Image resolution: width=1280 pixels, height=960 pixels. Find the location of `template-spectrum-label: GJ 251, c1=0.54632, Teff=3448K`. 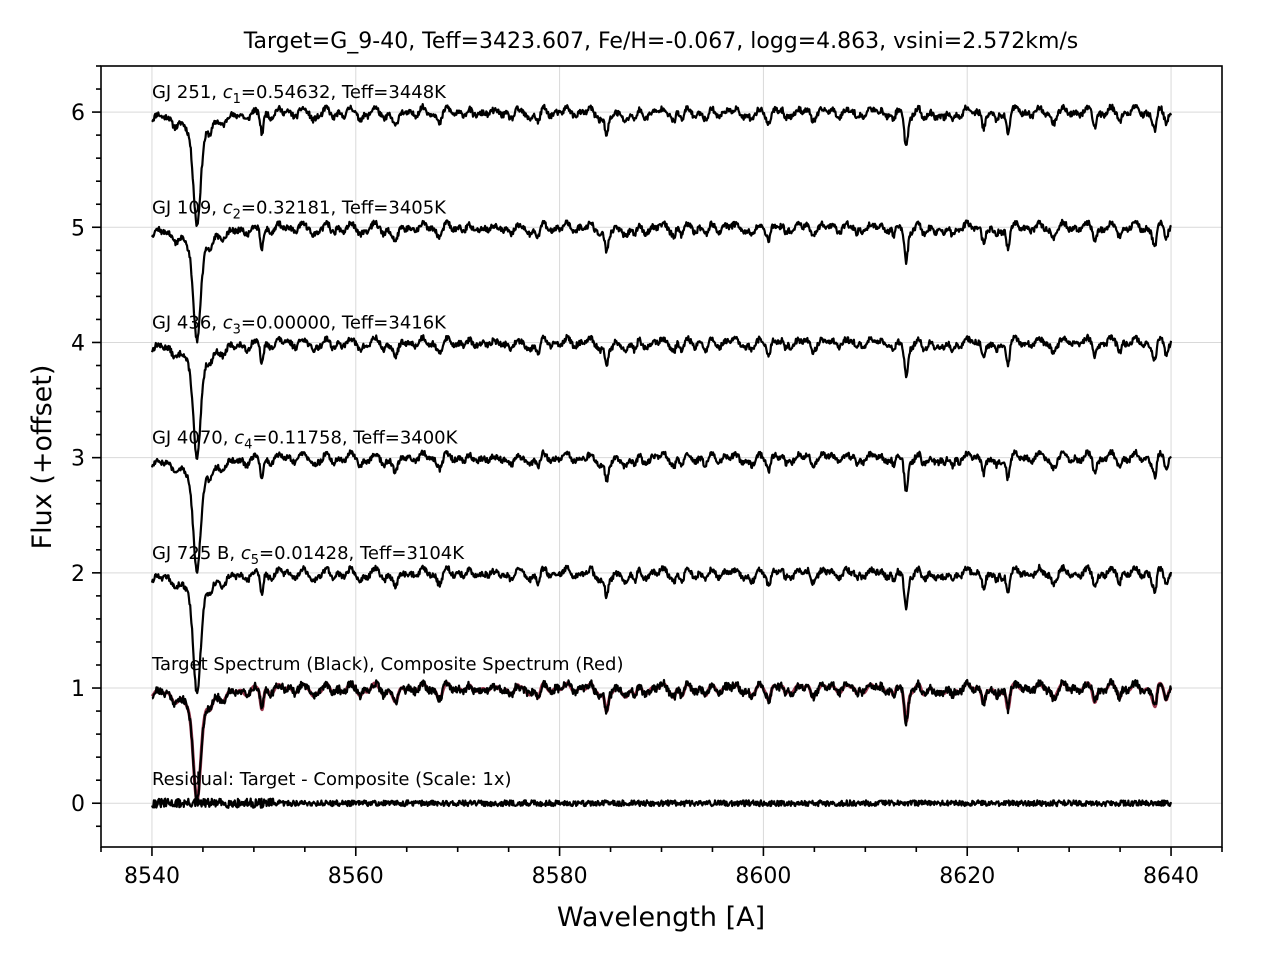

template-spectrum-label: GJ 251, c1=0.54632, Teff=3448K is located at coordinates (299, 94).